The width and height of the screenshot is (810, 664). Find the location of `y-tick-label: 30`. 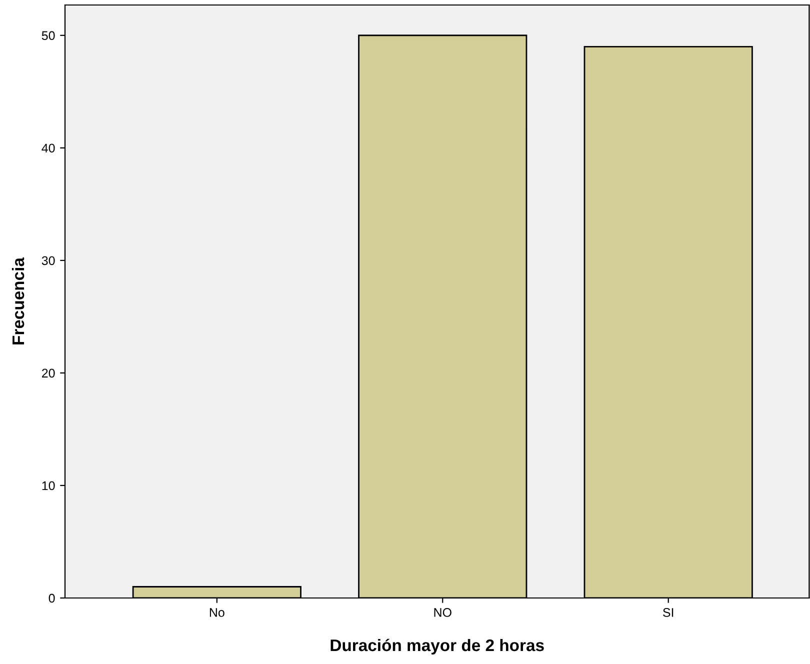

y-tick-label: 30 is located at coordinates (48, 261).